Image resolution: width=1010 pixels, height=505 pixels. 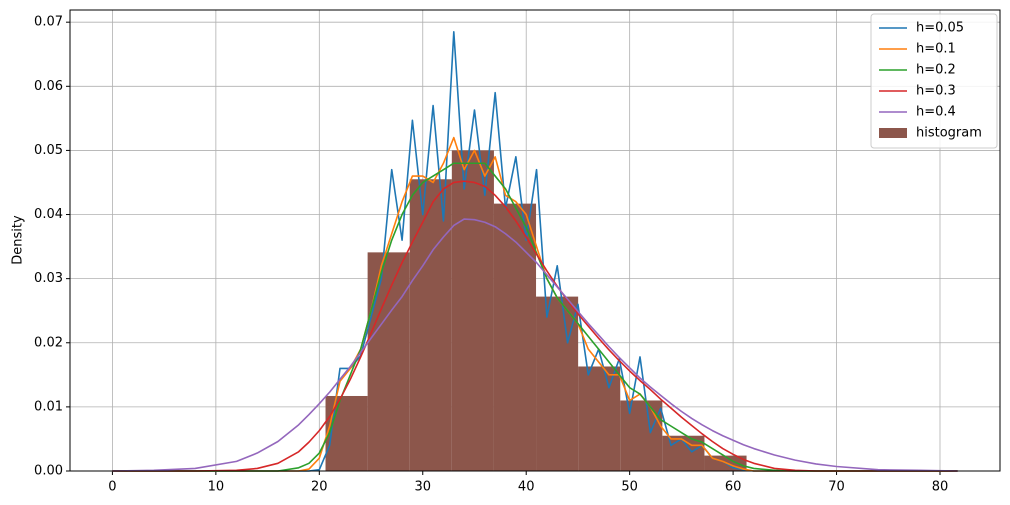 What do you see at coordinates (936, 70) in the screenshot?
I see `legend-label: h=0.2` at bounding box center [936, 70].